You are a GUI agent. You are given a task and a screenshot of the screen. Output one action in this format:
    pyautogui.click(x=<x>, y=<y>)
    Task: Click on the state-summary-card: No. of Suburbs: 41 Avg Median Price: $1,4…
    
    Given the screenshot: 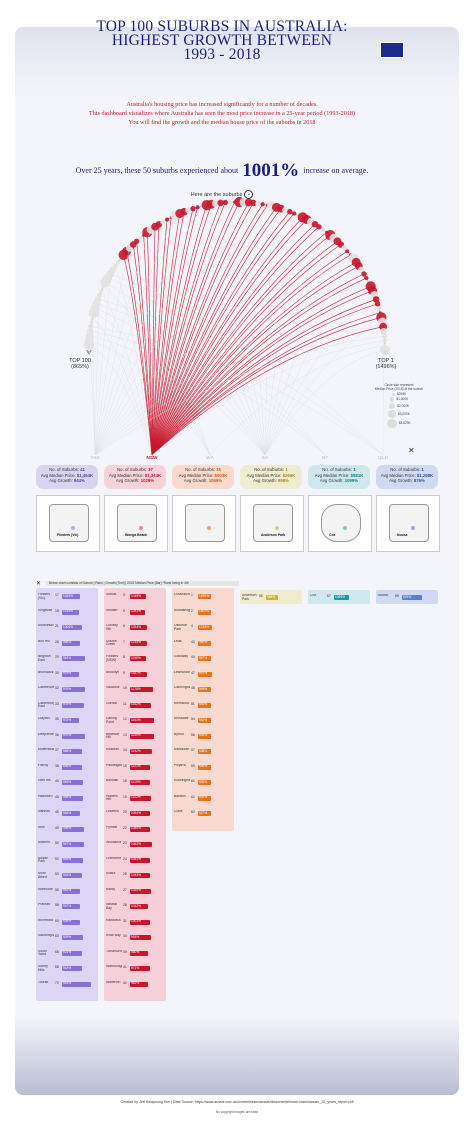 What is the action you would take?
    pyautogui.click(x=67, y=477)
    